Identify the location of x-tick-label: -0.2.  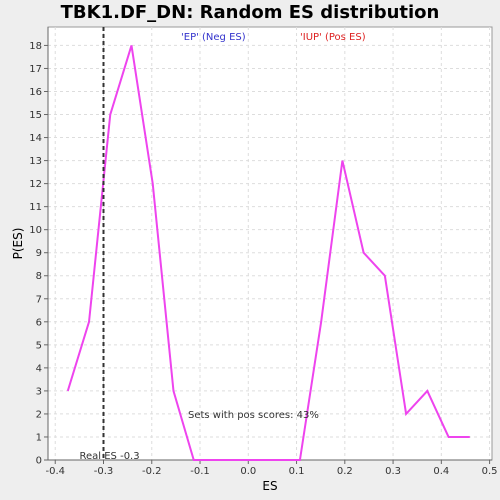
(152, 471).